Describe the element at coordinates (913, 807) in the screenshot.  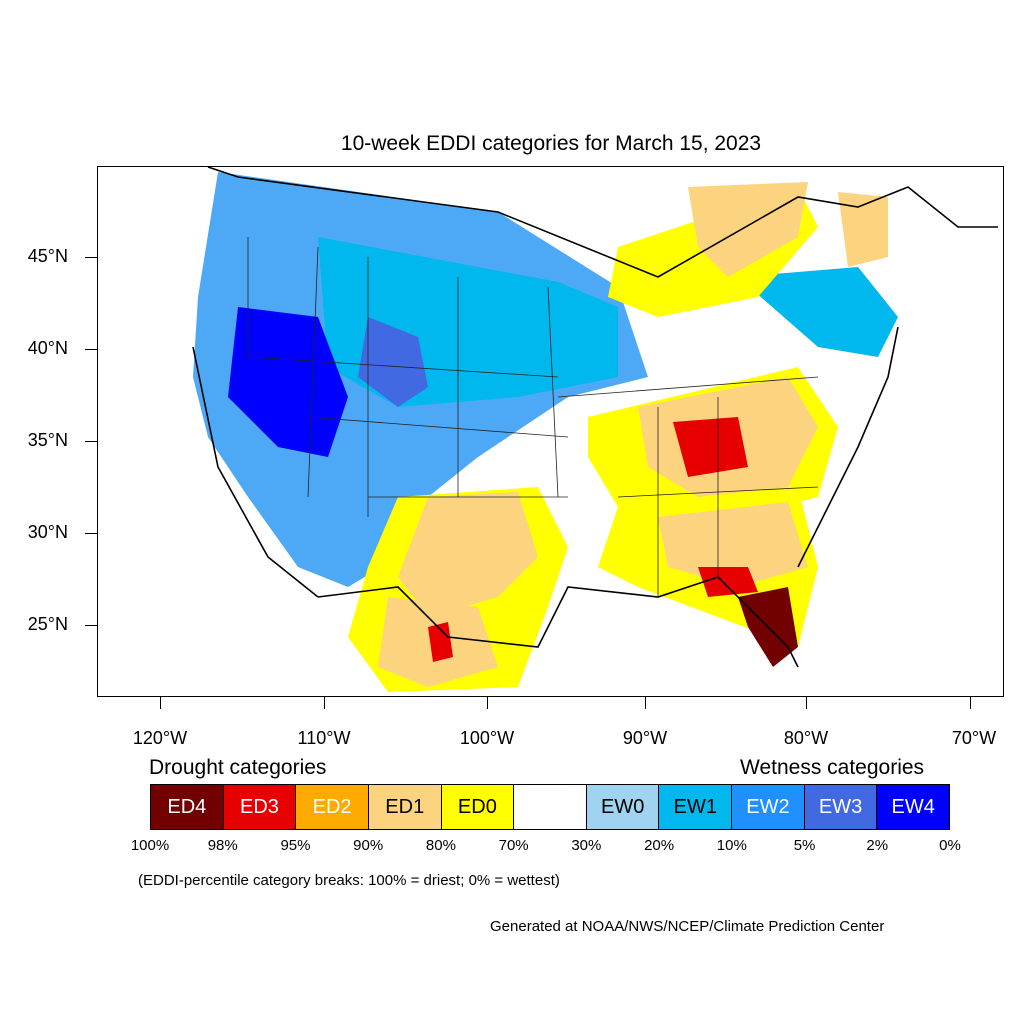
I see `legend-box-ew4: EW4` at that location.